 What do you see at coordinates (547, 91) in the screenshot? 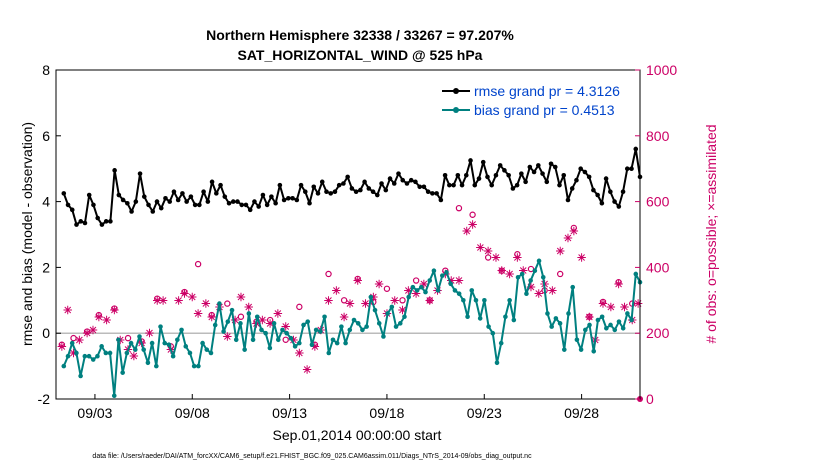
I see `legend-rmse-label: rmse grand pr = 4.3126` at bounding box center [547, 91].